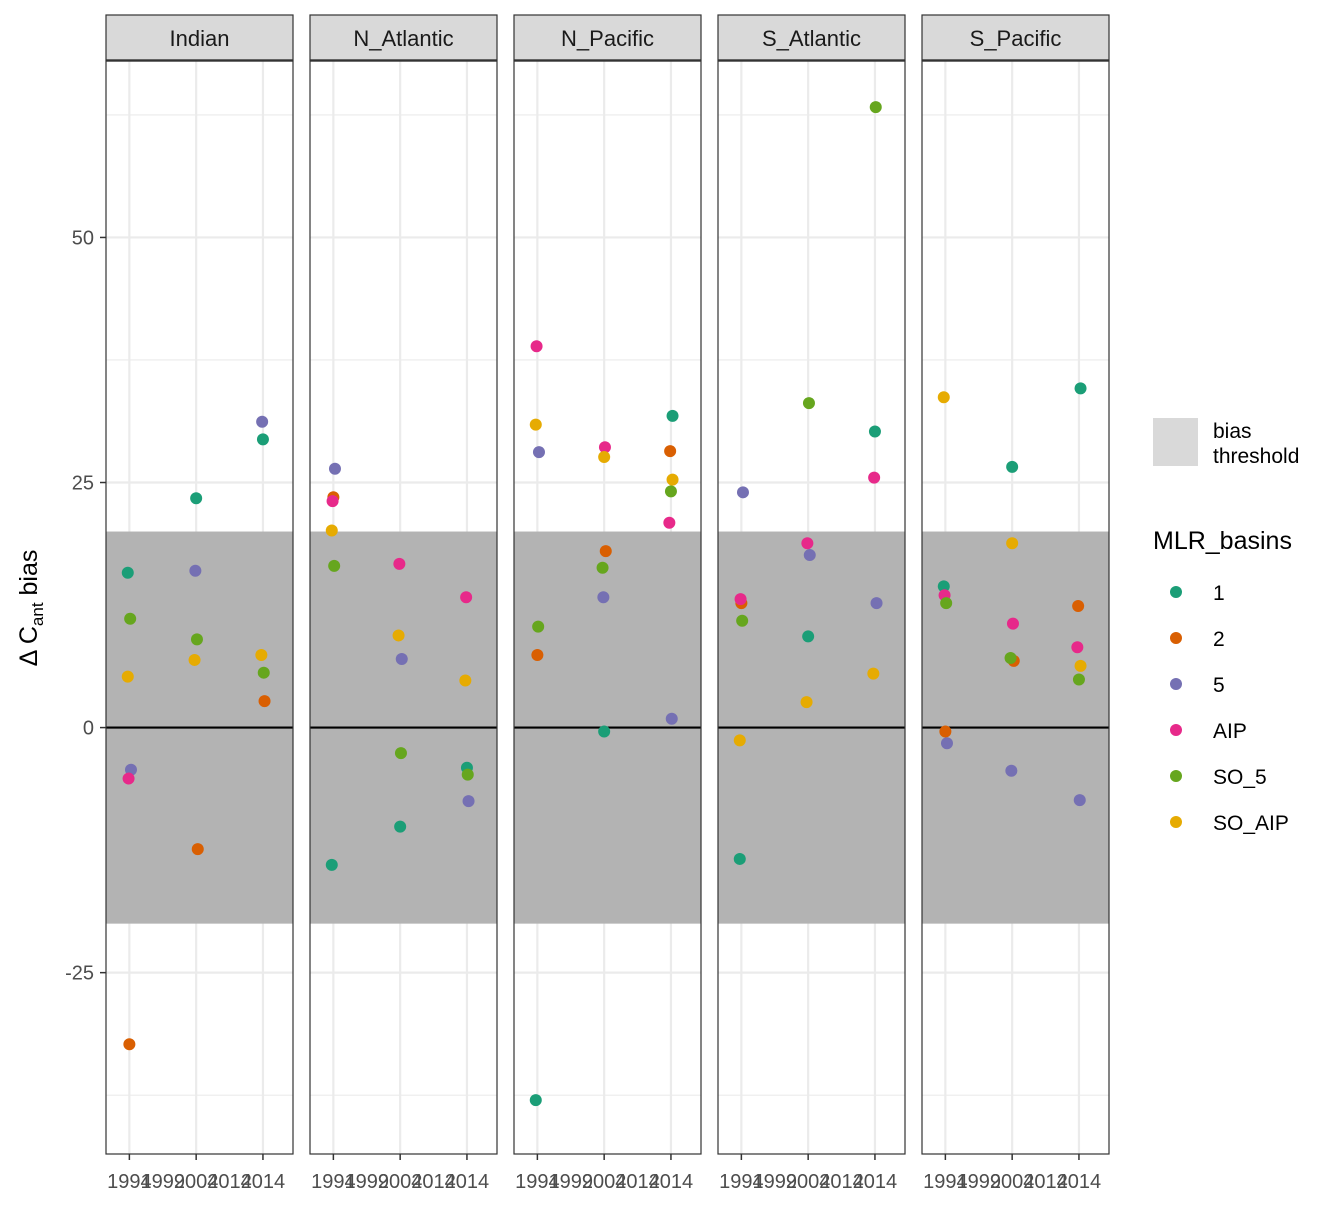 The width and height of the screenshot is (1344, 1209). Describe the element at coordinates (1240, 777) in the screenshot. I see `legend-label: SO_5` at that location.